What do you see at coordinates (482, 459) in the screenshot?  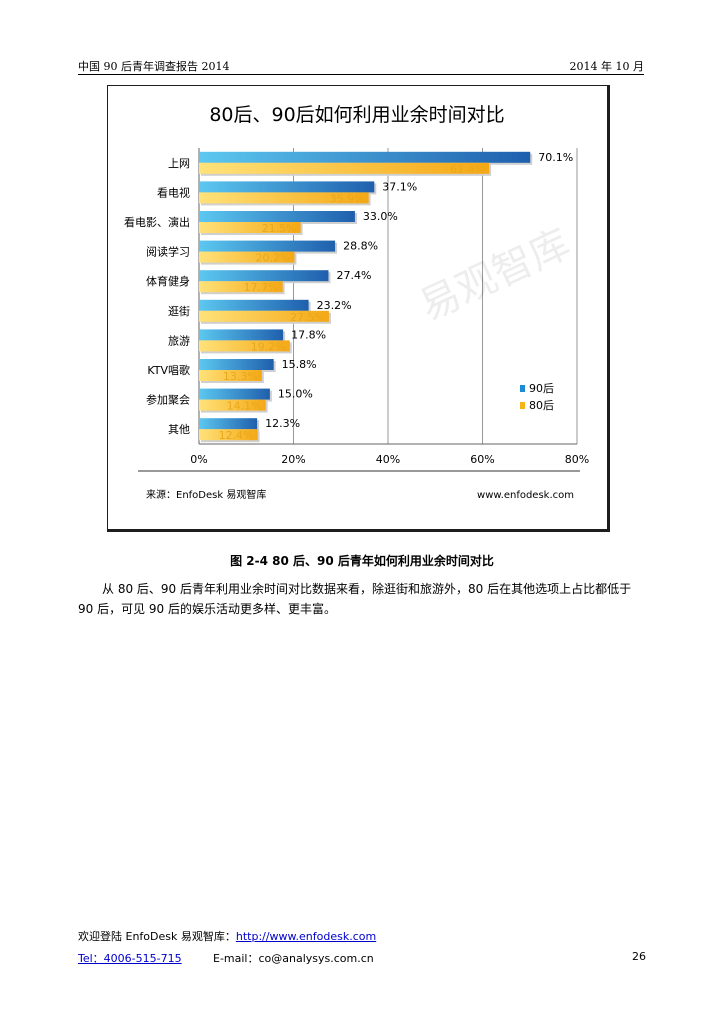 I see `x-tick-label: 60%` at bounding box center [482, 459].